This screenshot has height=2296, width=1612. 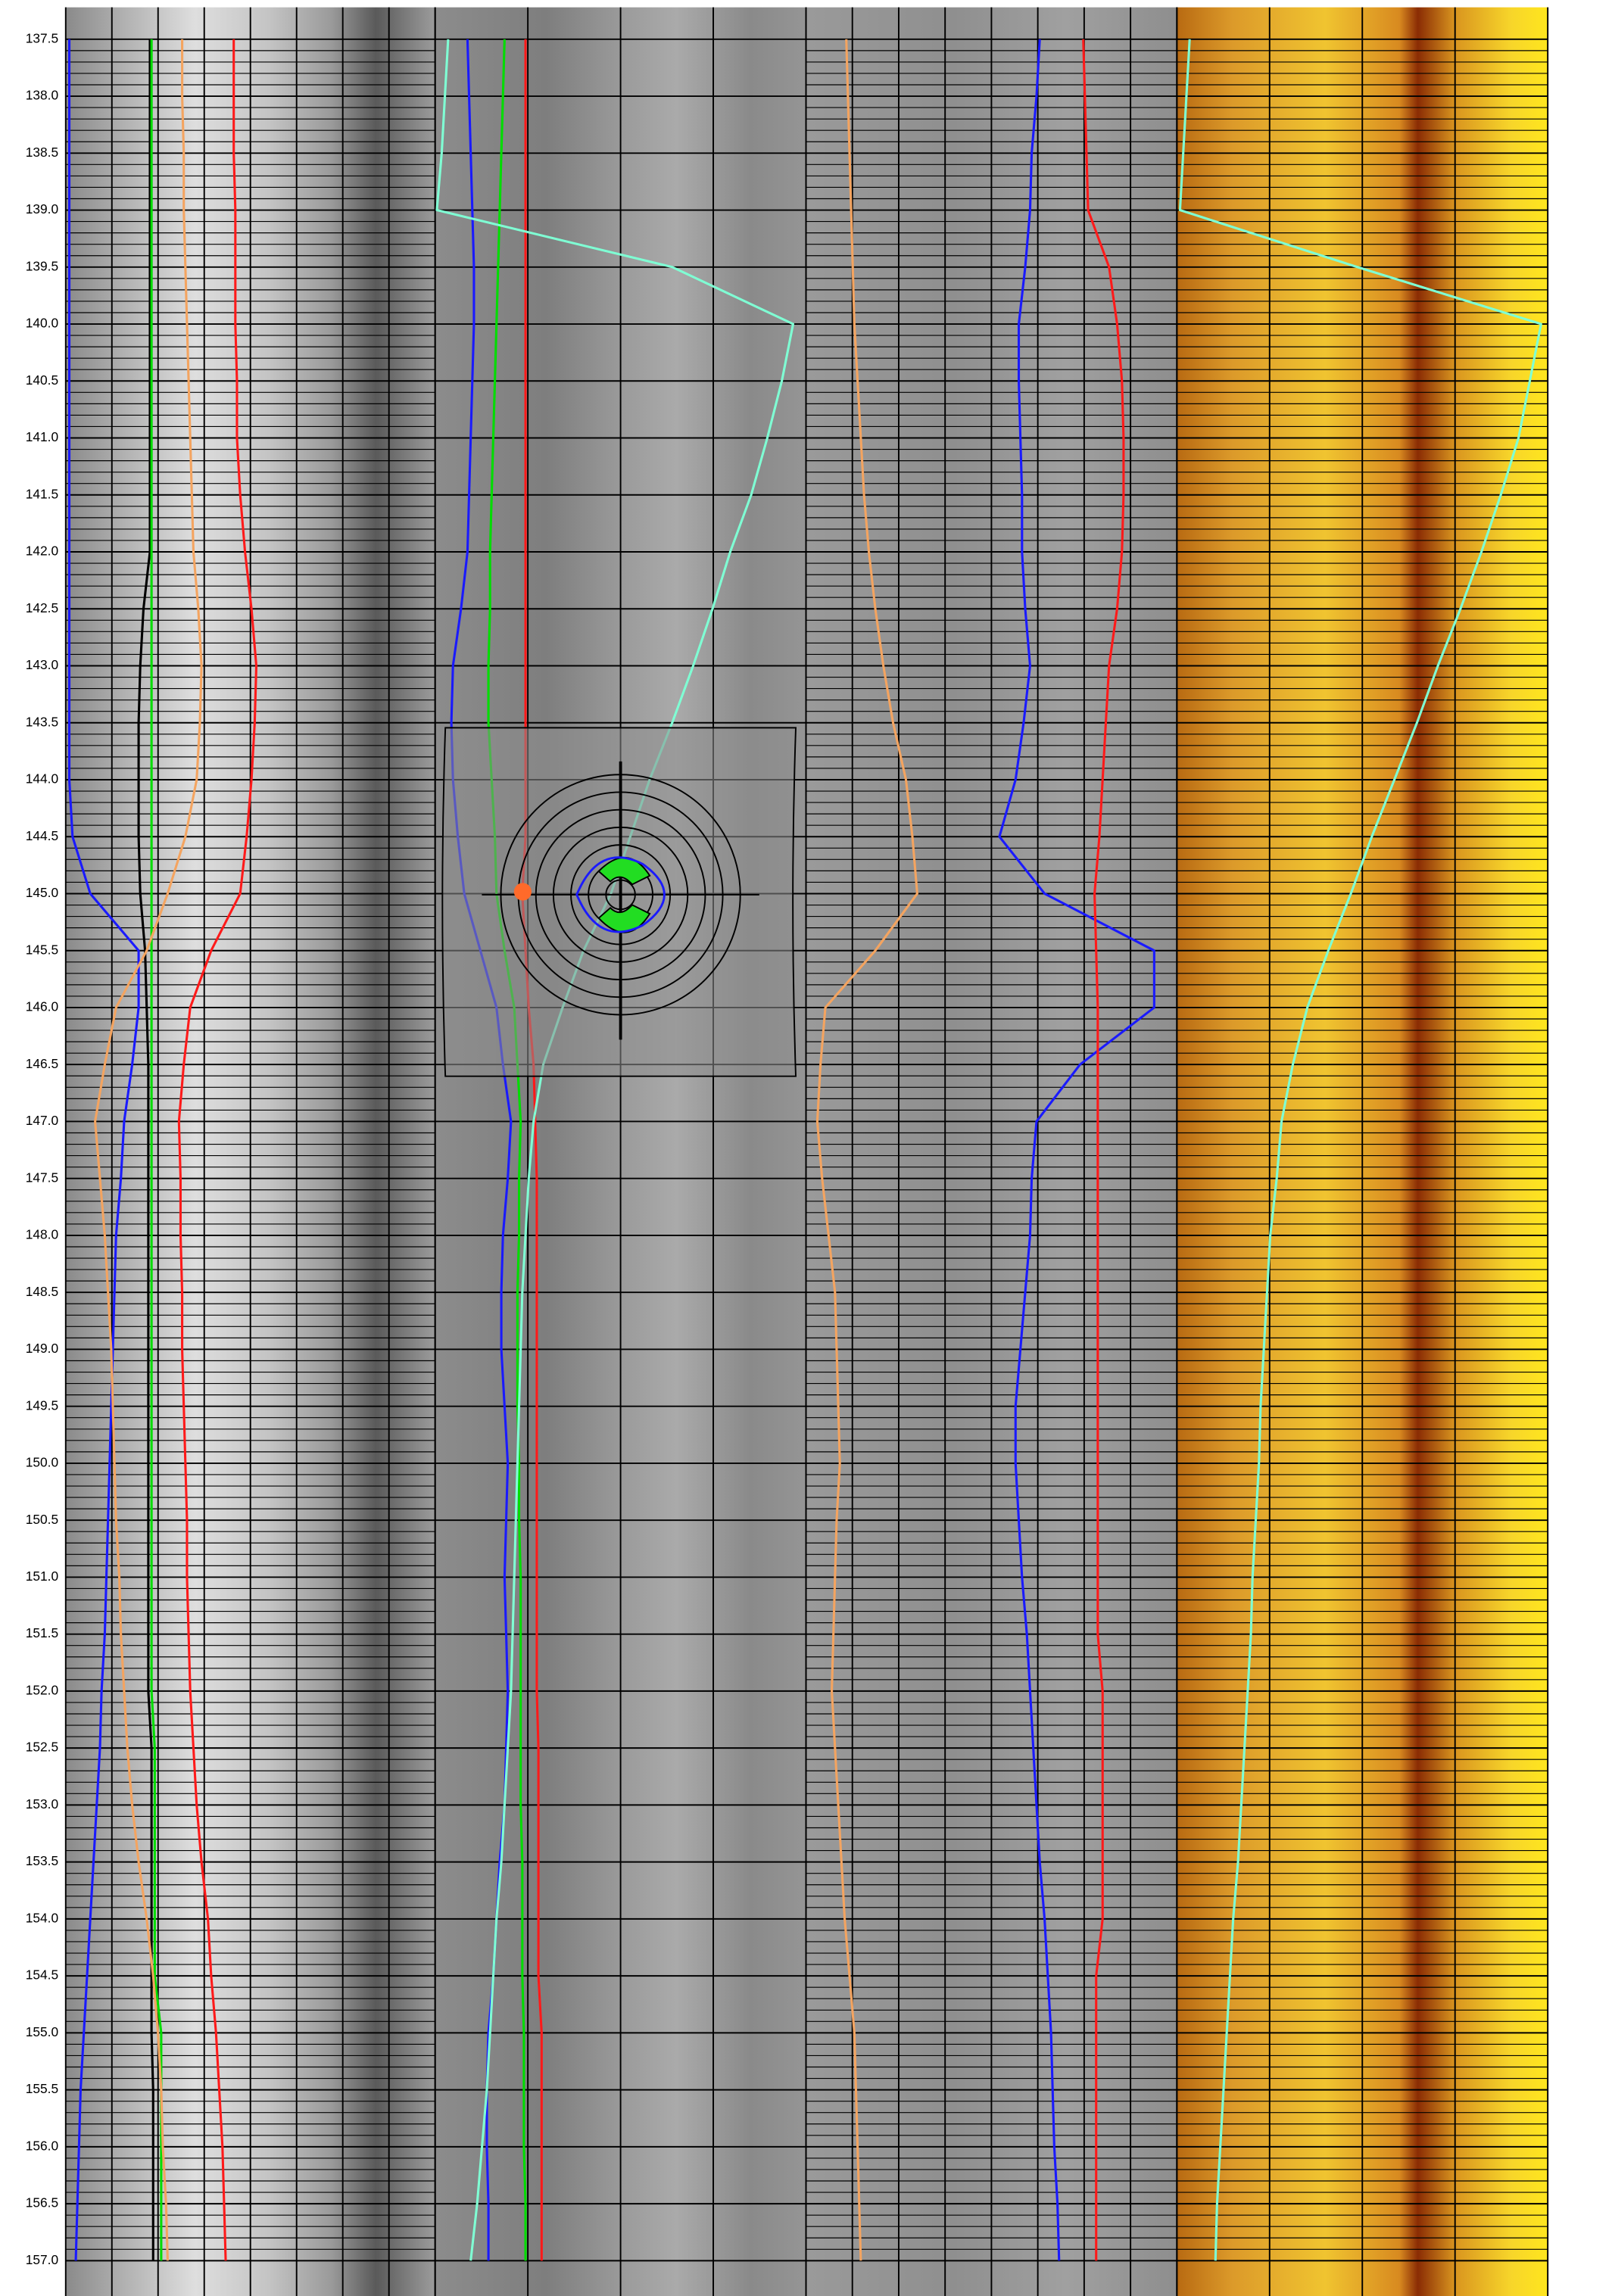 I want to click on y-tick-label: 154.5, so click(x=42, y=1975).